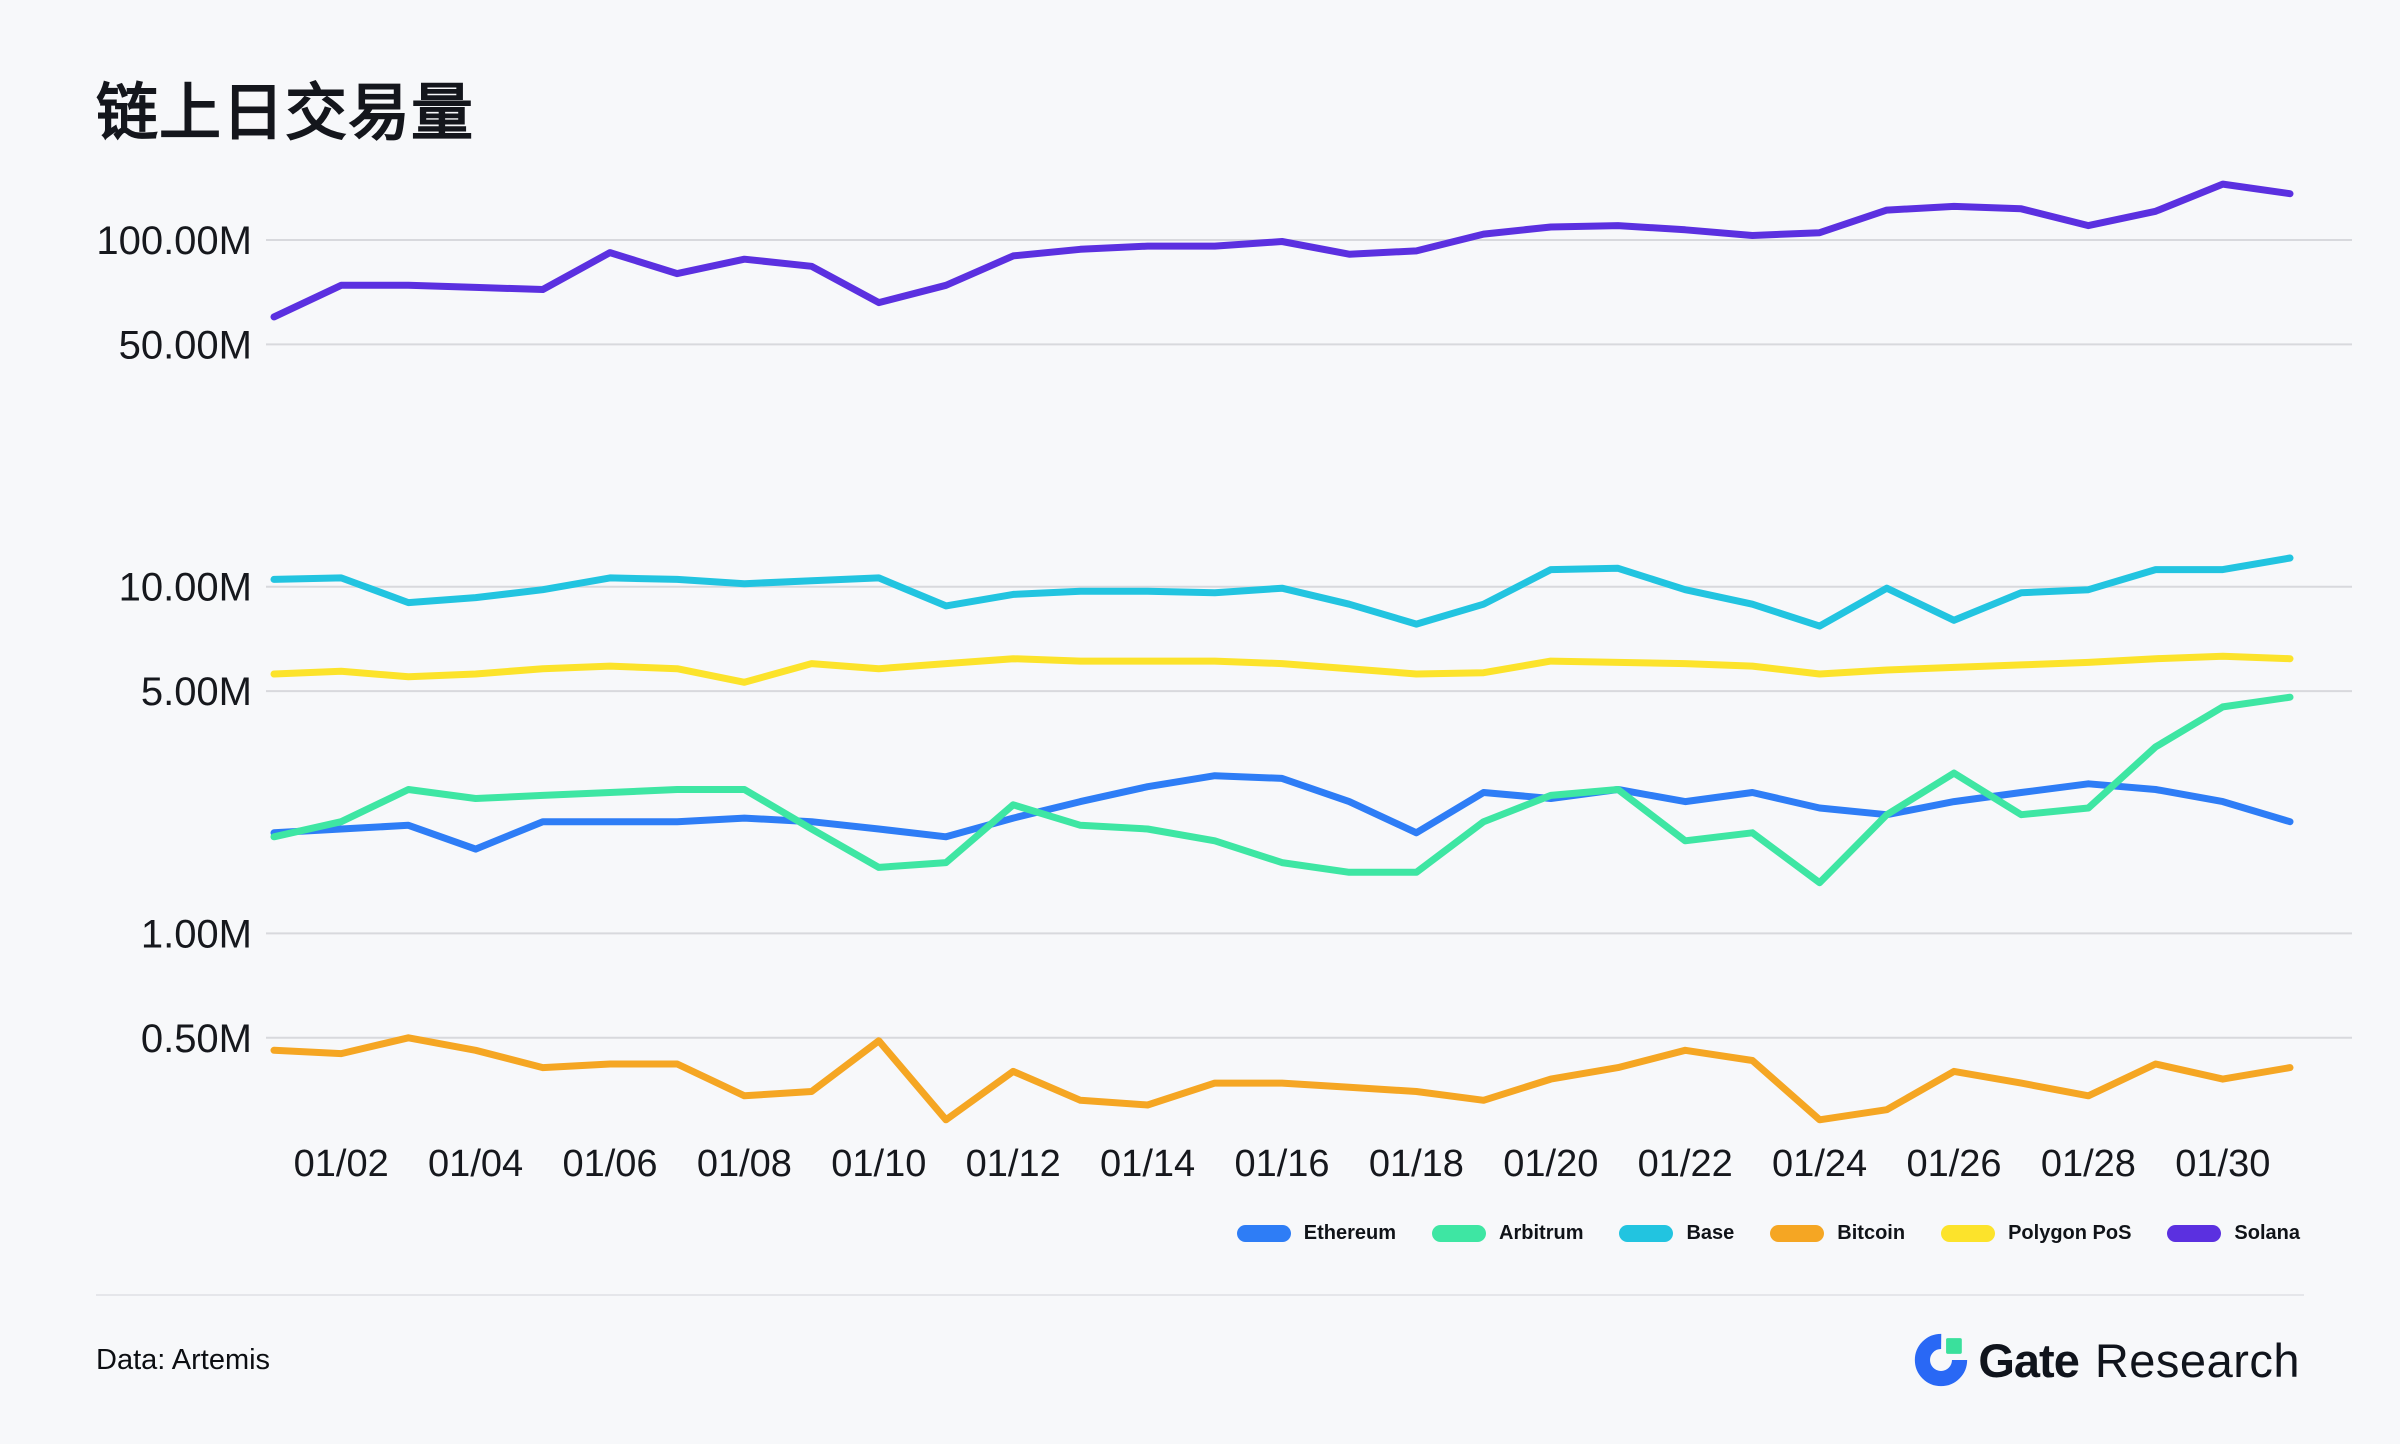 The image size is (2400, 1444). I want to click on y-axis-tick-label: 5.00M, so click(196, 692).